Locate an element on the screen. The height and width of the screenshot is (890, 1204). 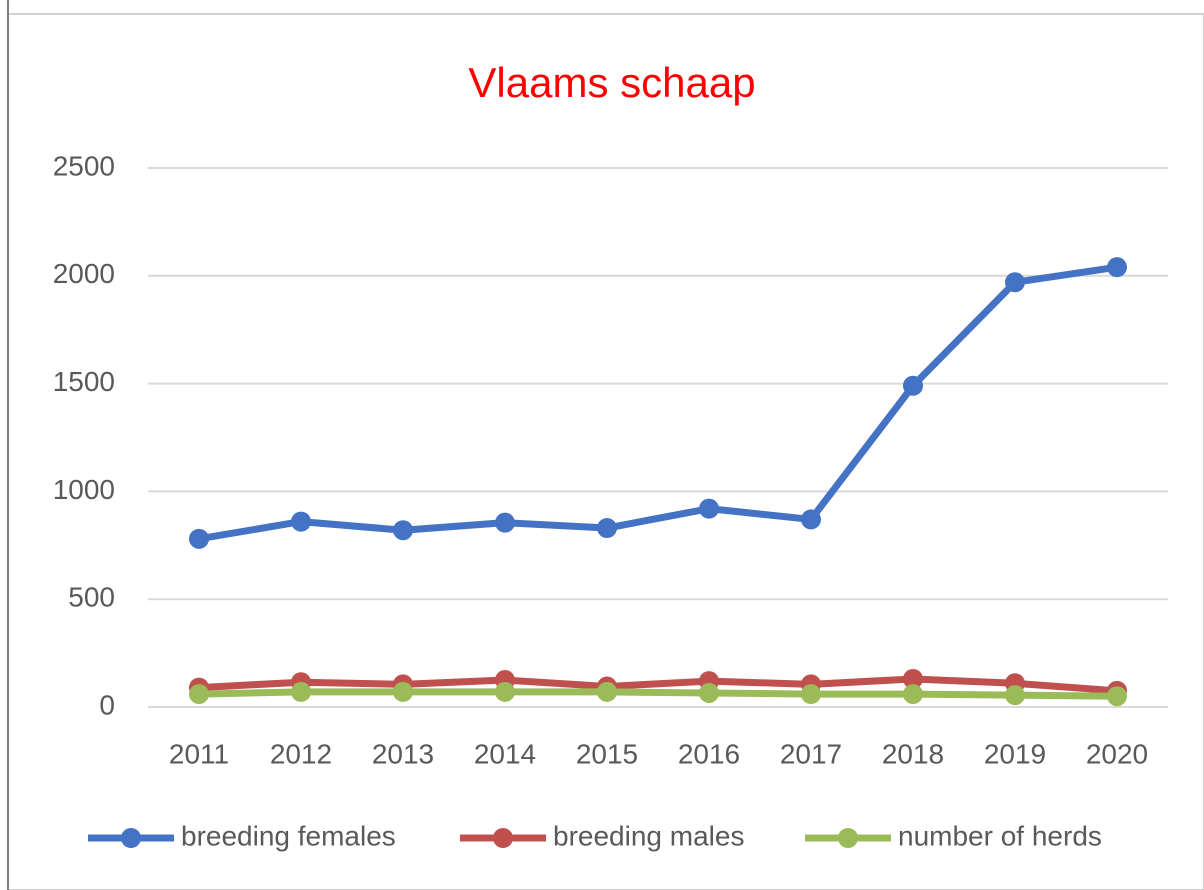
y-tick-label: 2000 is located at coordinates (84, 273).